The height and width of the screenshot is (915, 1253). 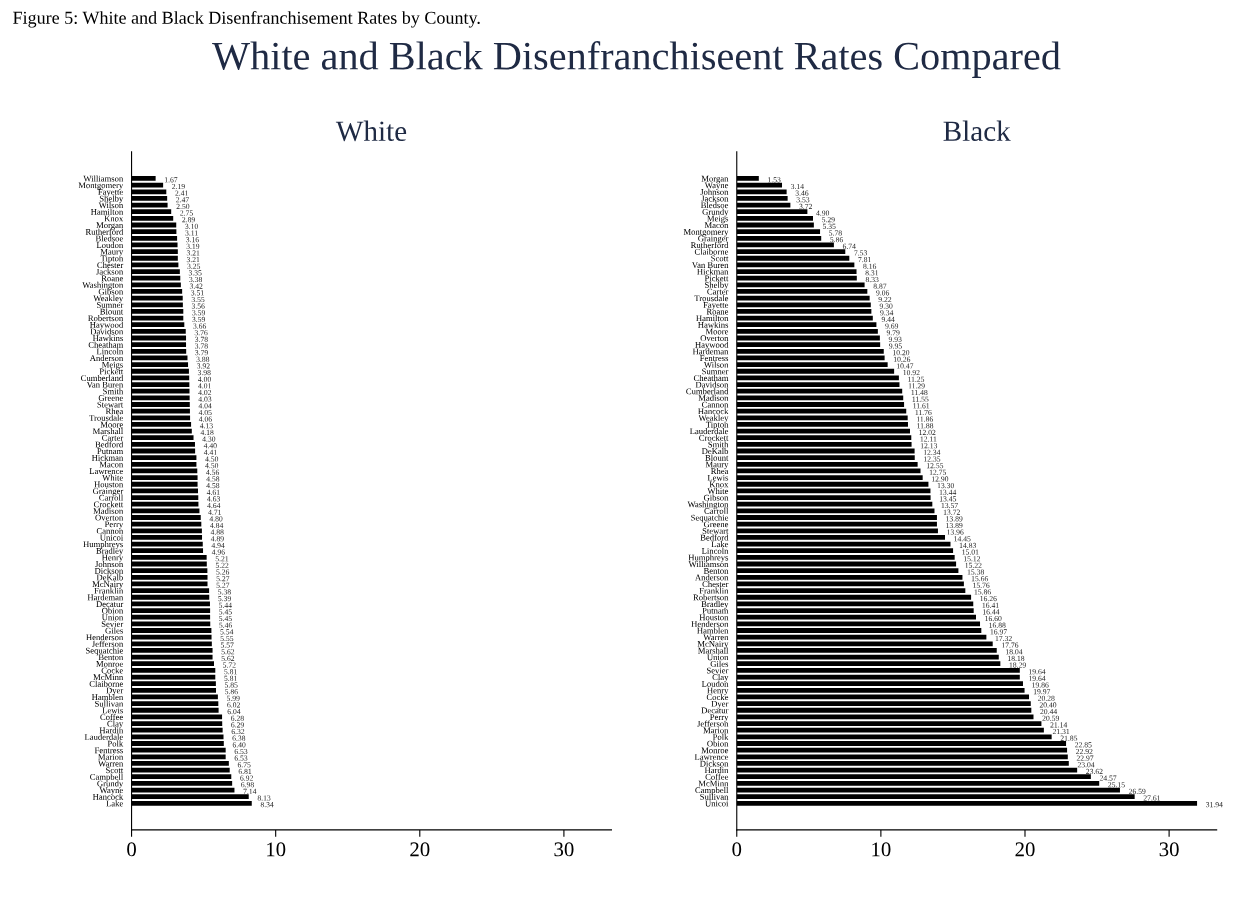 I want to click on y-tick-label: Unicoi, so click(x=717, y=803).